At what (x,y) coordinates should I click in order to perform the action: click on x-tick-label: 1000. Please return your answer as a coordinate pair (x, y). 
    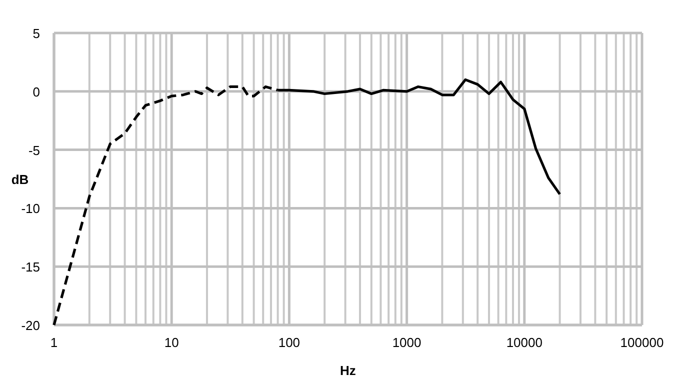
    Looking at the image, I should click on (407, 342).